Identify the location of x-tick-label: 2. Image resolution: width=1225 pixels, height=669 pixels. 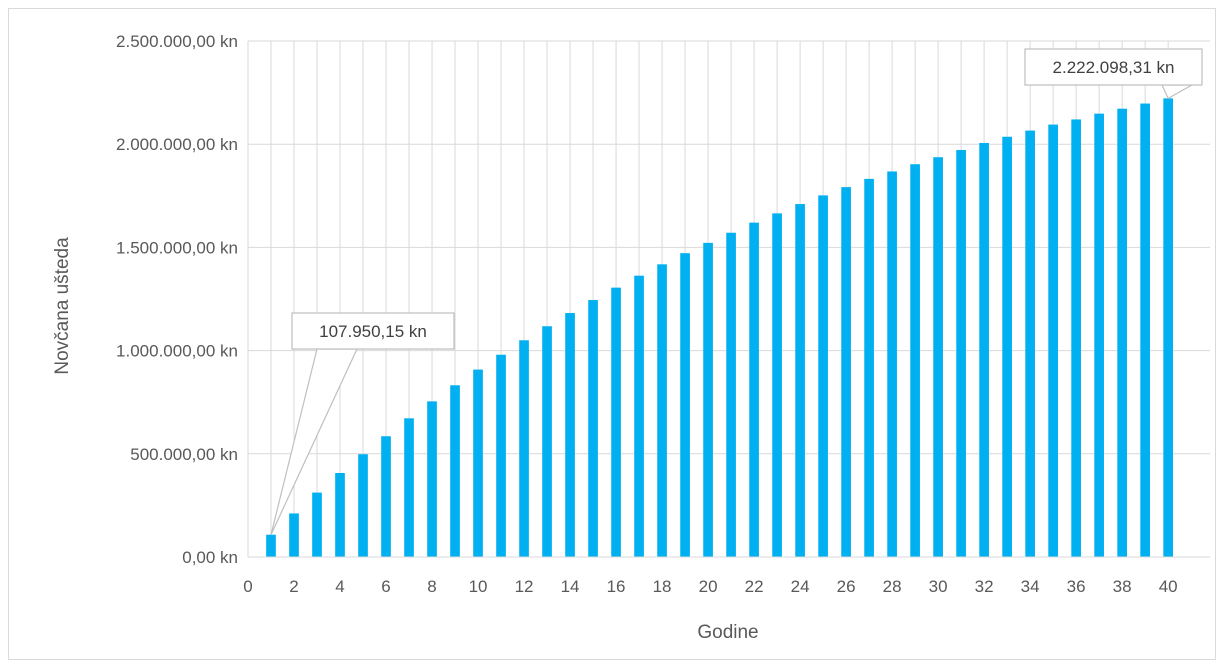
(293, 586).